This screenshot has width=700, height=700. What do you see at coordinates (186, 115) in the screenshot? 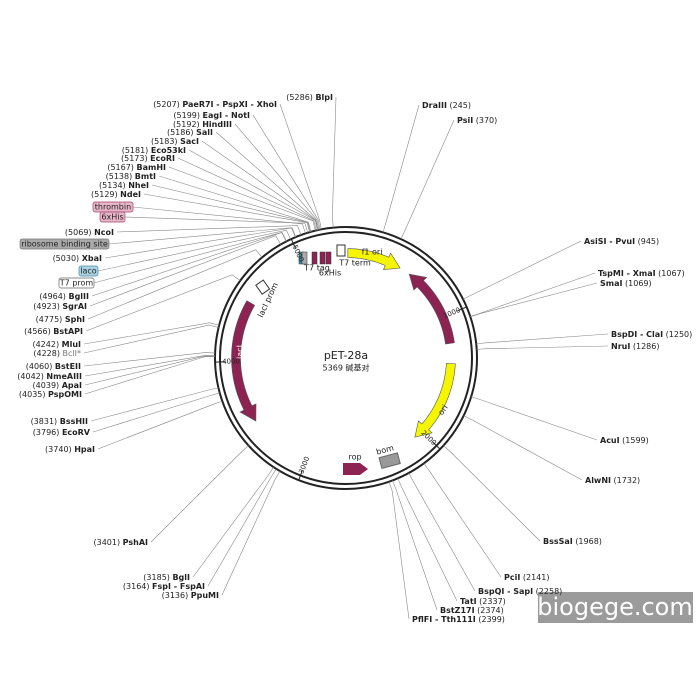
I see `site-position: (5199)` at bounding box center [186, 115].